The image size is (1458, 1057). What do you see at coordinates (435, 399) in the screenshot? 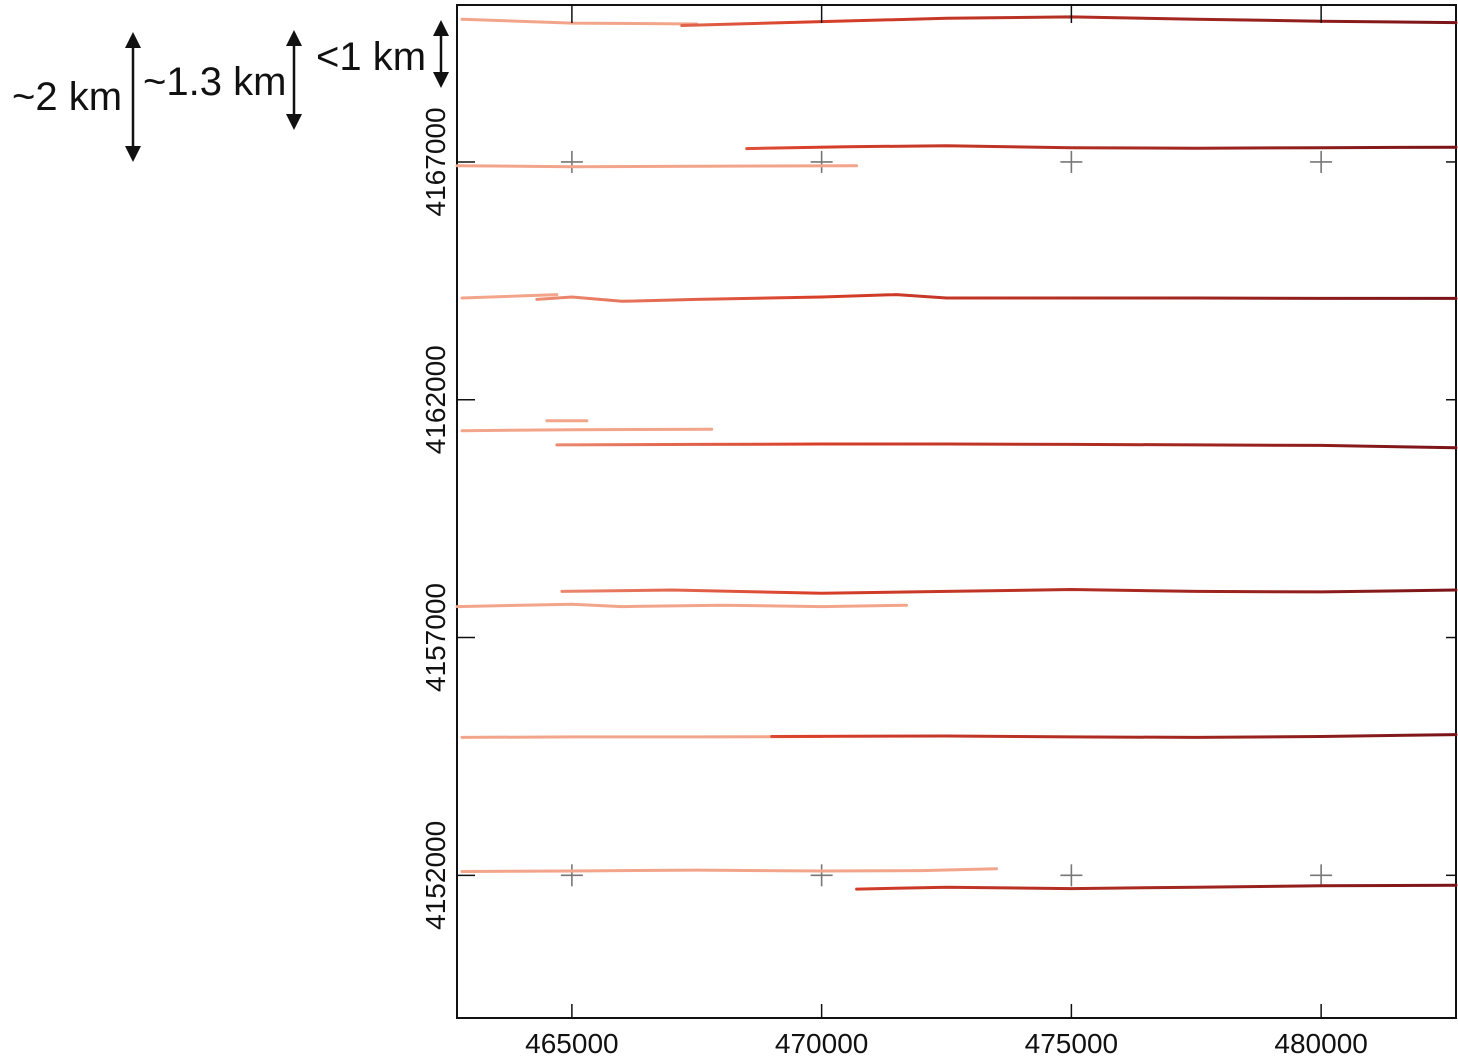
I see `y-tick-label: 4162000` at bounding box center [435, 399].